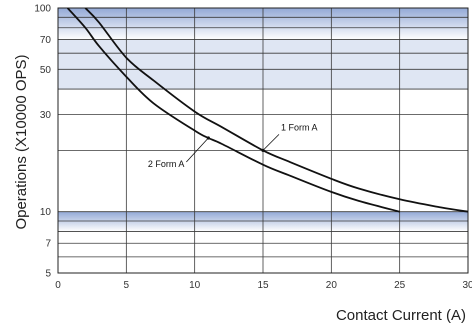  I want to click on y-tick-label: 50, so click(46, 70).